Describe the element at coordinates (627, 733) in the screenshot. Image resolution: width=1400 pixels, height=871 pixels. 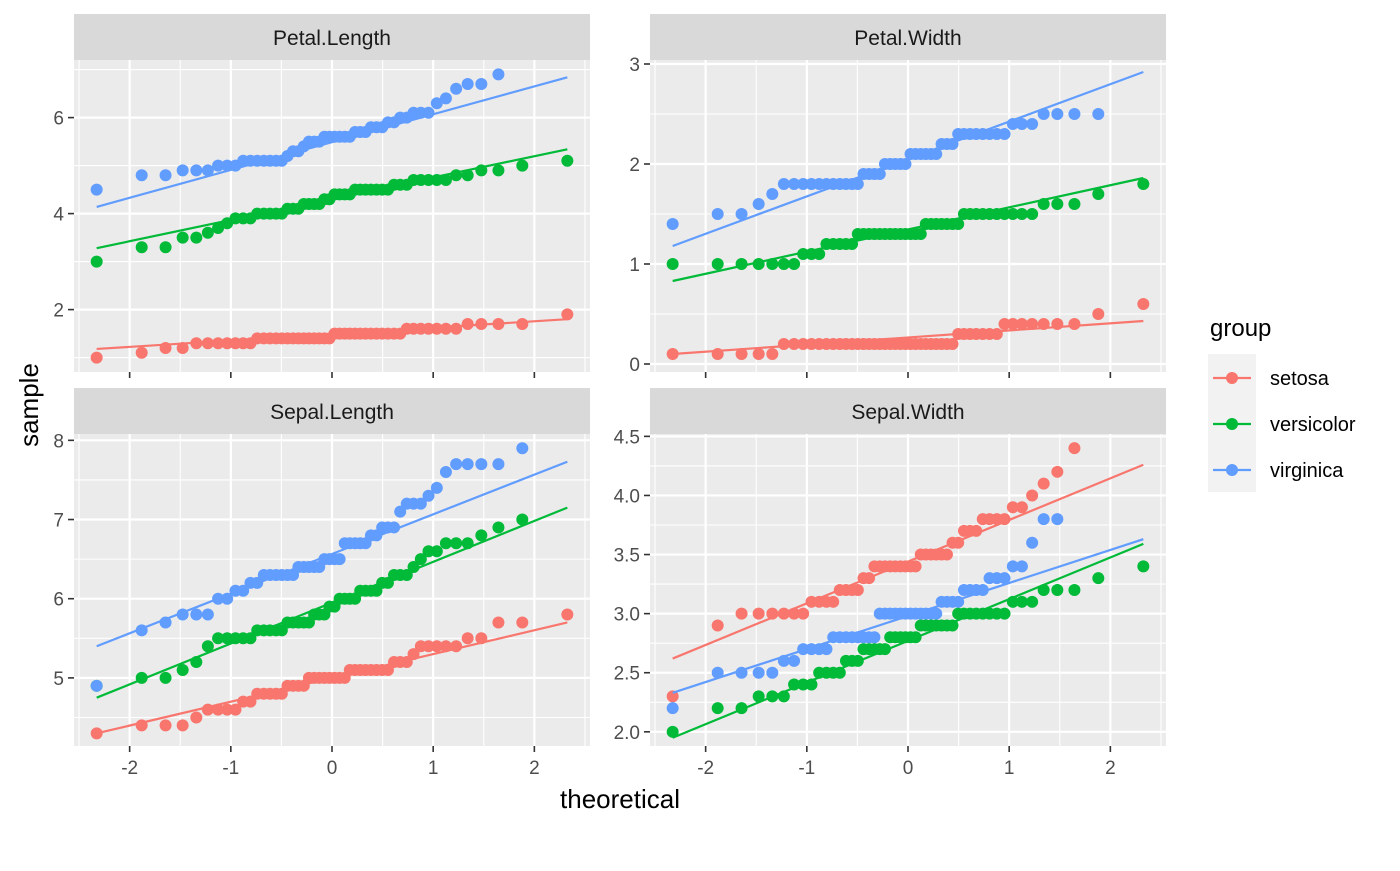
I see `y-tick-label: 2.0` at that location.